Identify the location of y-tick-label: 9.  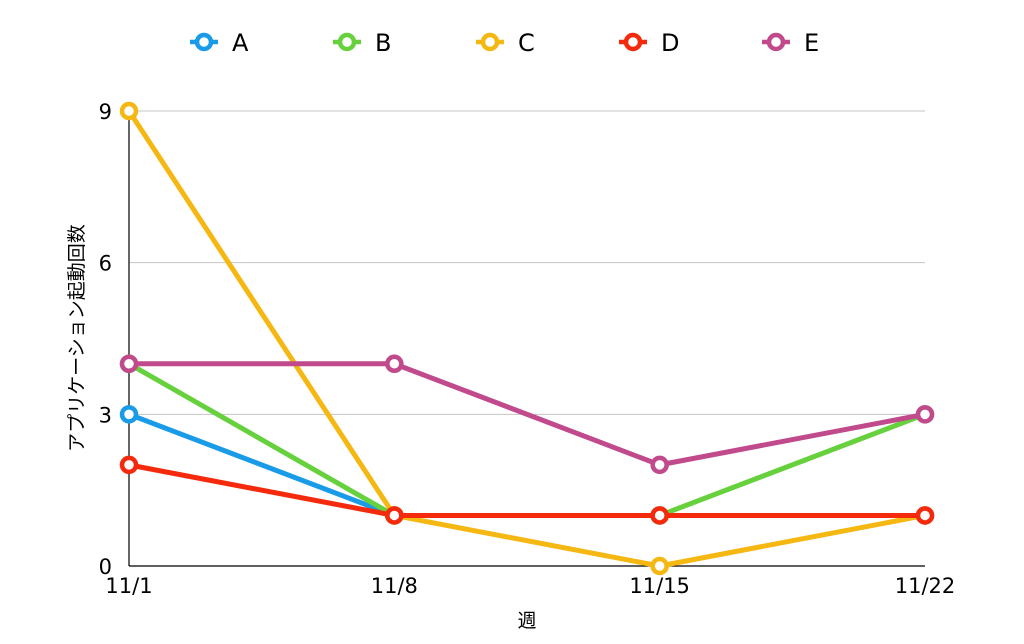
(105, 112).